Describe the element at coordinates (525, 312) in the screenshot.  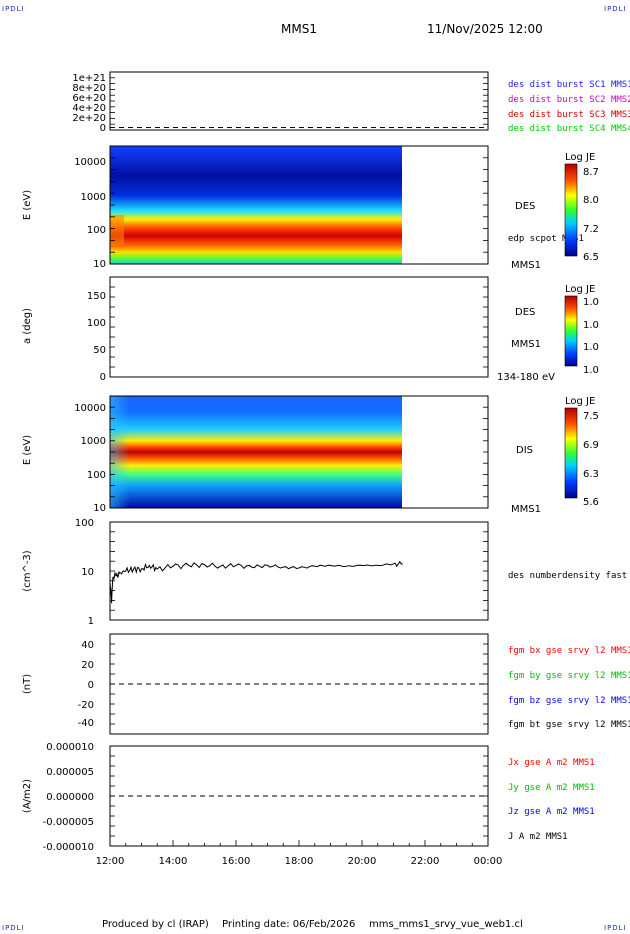
I see `des-pitch-label: DES` at that location.